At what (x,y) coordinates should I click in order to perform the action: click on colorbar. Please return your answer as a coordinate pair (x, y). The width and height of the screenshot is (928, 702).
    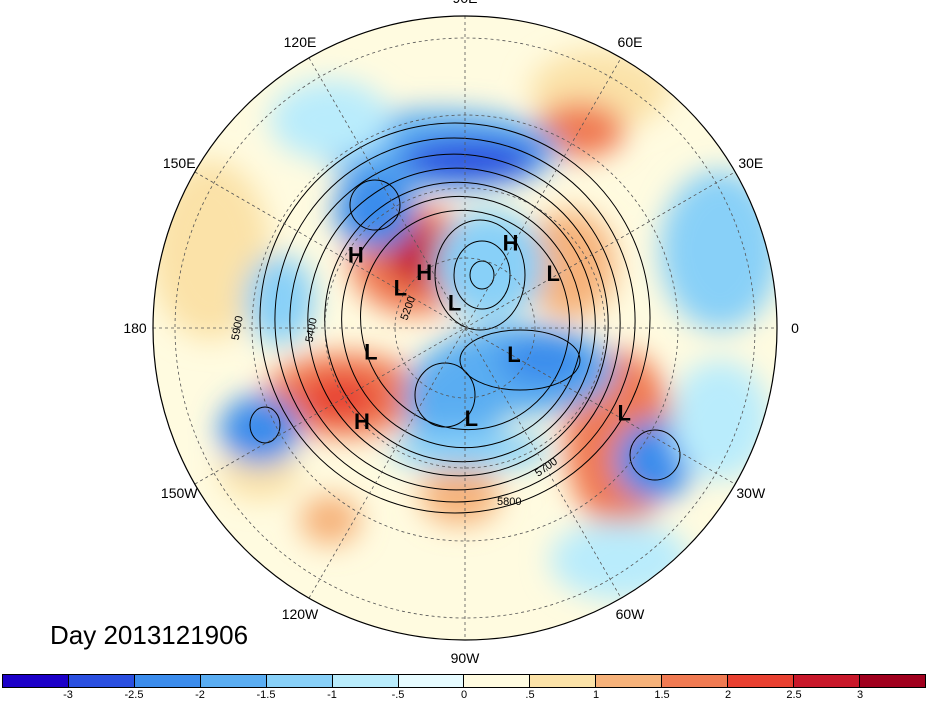
    Looking at the image, I should click on (464, 681).